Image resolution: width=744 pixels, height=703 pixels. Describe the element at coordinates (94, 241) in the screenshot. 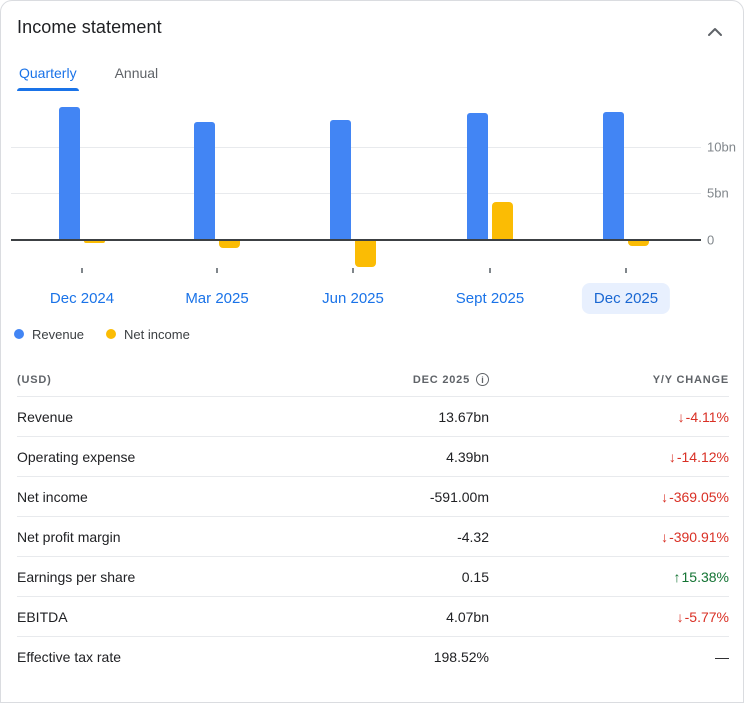

I see `bar-net-income-dec-2024` at that location.